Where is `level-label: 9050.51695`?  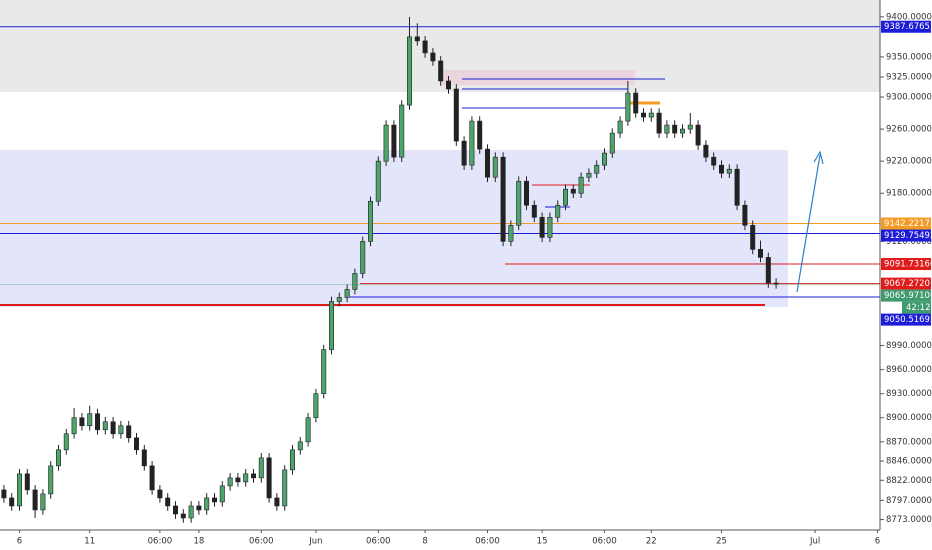
level-label: 9050.51695 is located at coordinates (908, 320).